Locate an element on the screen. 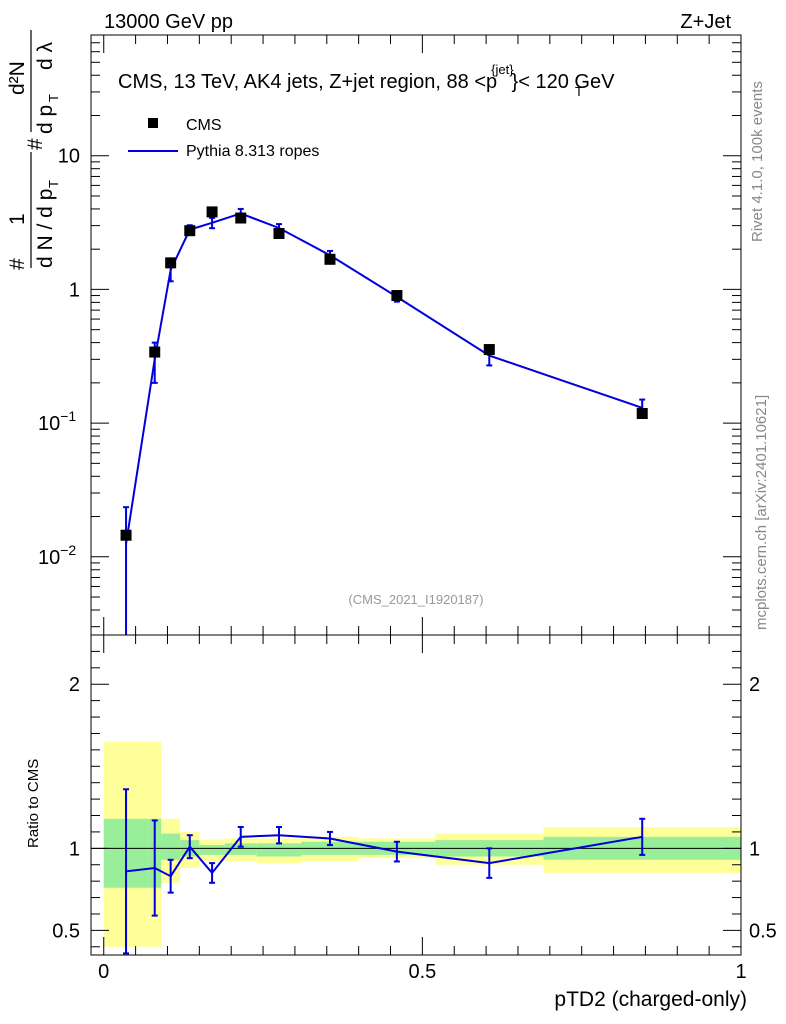  ylabel-hash: # is located at coordinates (35, 144).